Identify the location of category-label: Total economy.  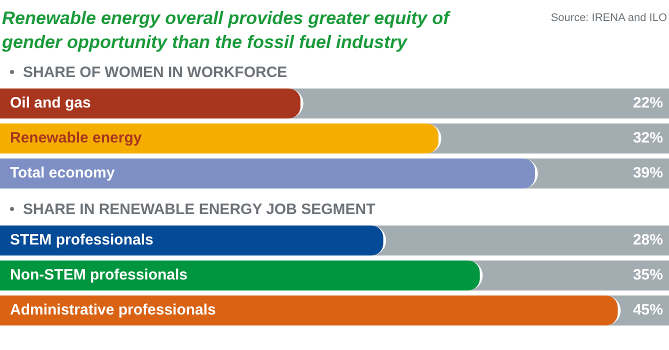
(62, 173).